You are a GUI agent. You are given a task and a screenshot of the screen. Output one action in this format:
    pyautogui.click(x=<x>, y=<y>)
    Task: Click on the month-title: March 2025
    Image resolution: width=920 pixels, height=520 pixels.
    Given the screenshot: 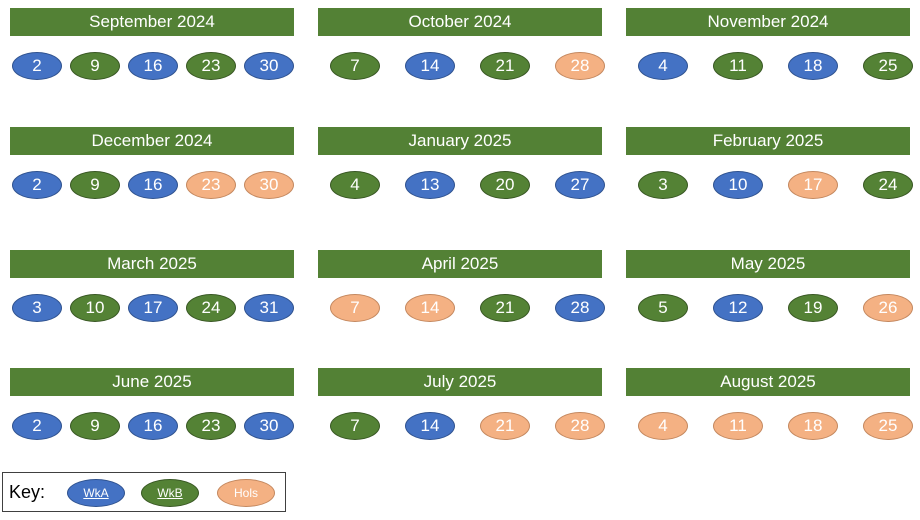 What is the action you would take?
    pyautogui.click(x=152, y=264)
    